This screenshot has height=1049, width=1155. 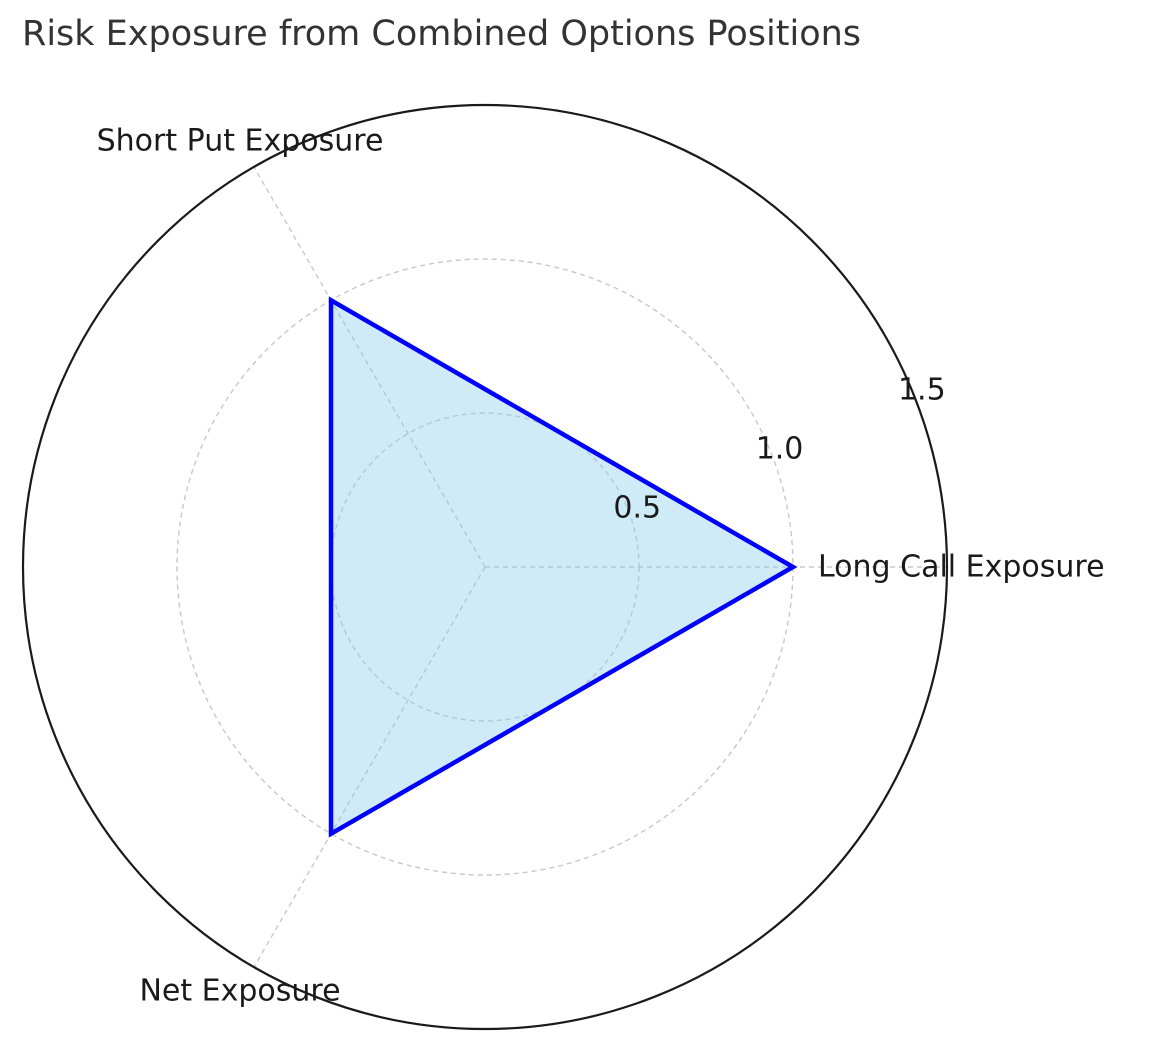 What do you see at coordinates (369, 367) in the screenshot?
I see `spoke-short-put-exposure` at bounding box center [369, 367].